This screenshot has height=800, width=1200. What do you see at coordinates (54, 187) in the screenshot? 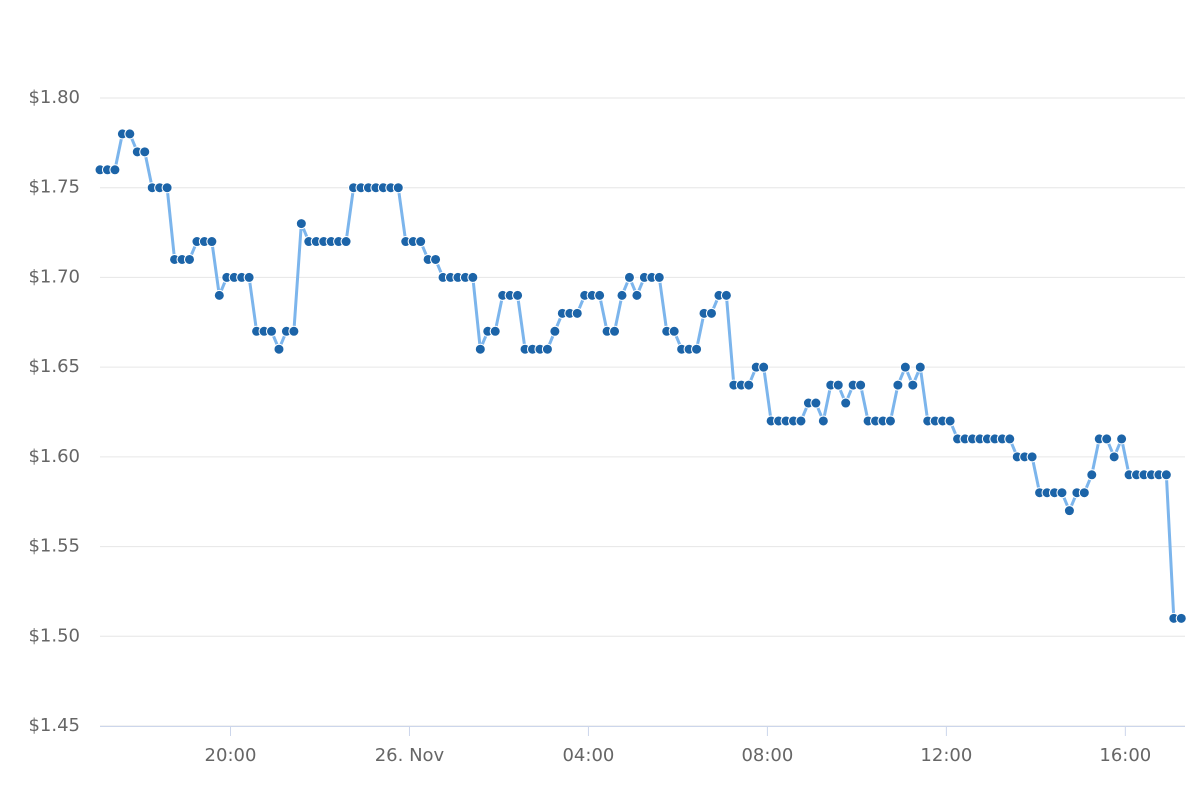
I see `y-tick-label: $1.75` at bounding box center [54, 187].